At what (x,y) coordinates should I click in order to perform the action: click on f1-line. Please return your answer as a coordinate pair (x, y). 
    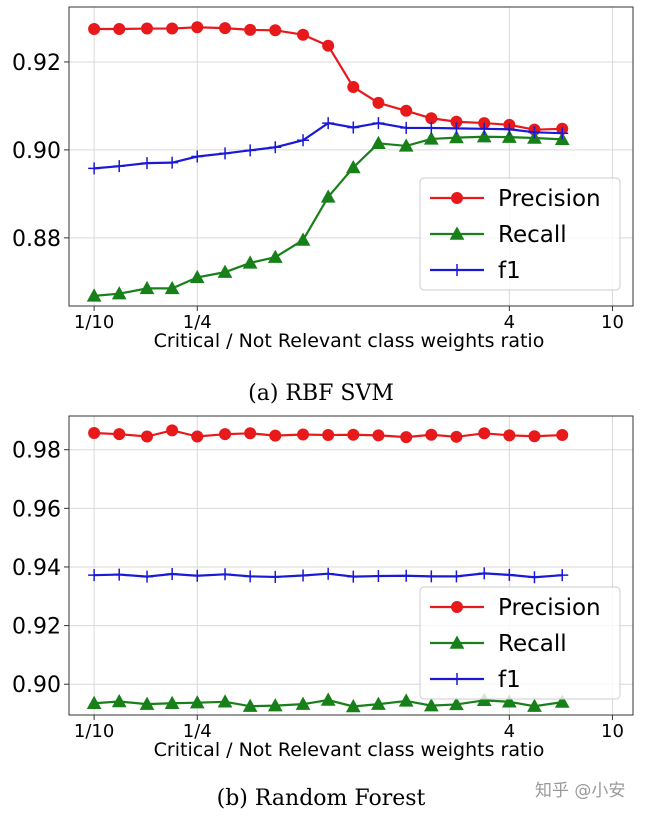
    Looking at the image, I should click on (328, 145).